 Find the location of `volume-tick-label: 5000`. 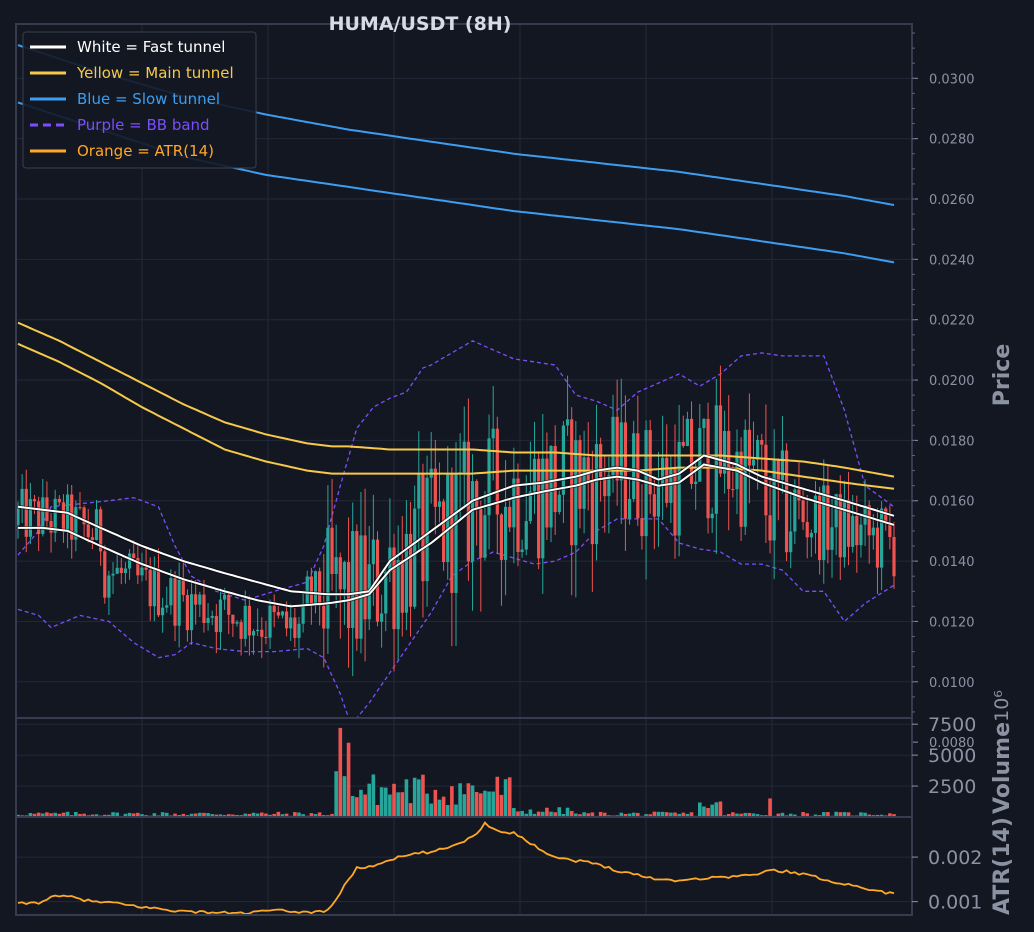

volume-tick-label: 5000 is located at coordinates (952, 756).